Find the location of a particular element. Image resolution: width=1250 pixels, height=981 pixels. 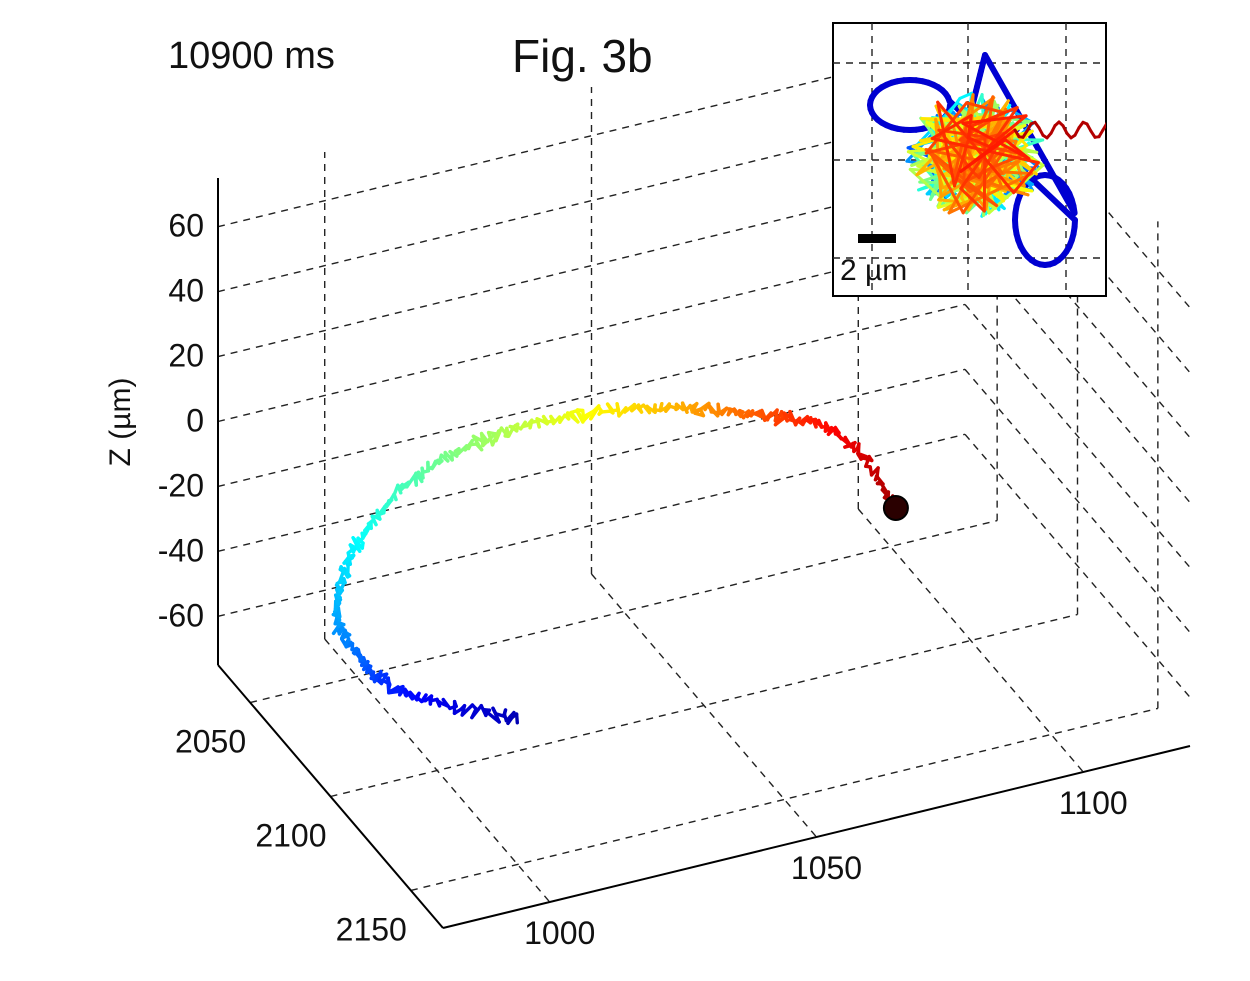

z-tick-label: -60 is located at coordinates (181, 615).